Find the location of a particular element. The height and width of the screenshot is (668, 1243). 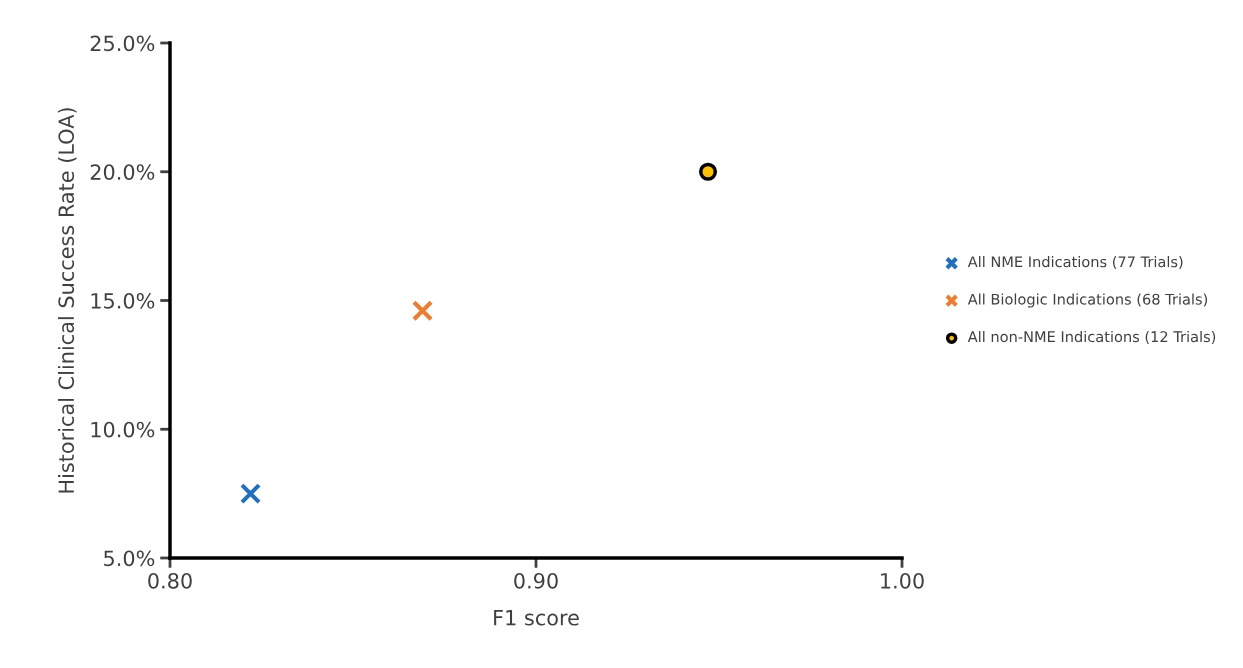

x-tick-label: 1.00 is located at coordinates (902, 580).